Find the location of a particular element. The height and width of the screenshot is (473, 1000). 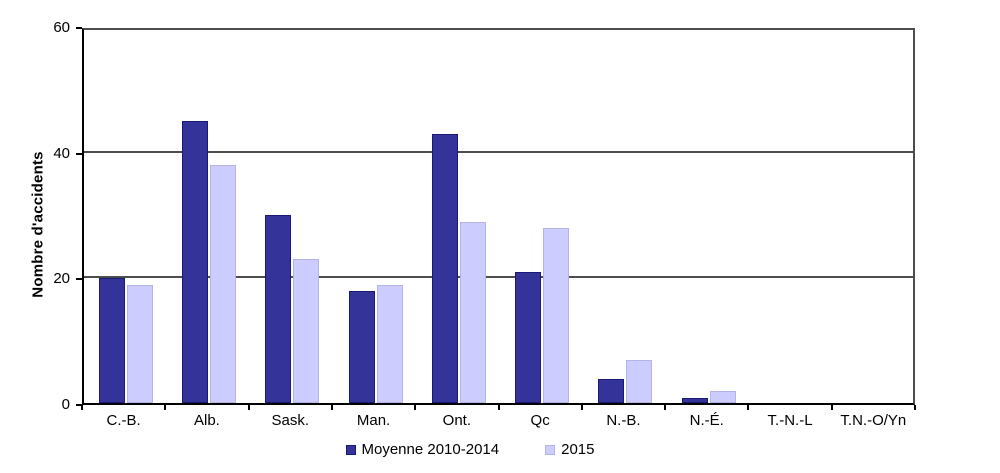

bar-group-alb is located at coordinates (208, 215).